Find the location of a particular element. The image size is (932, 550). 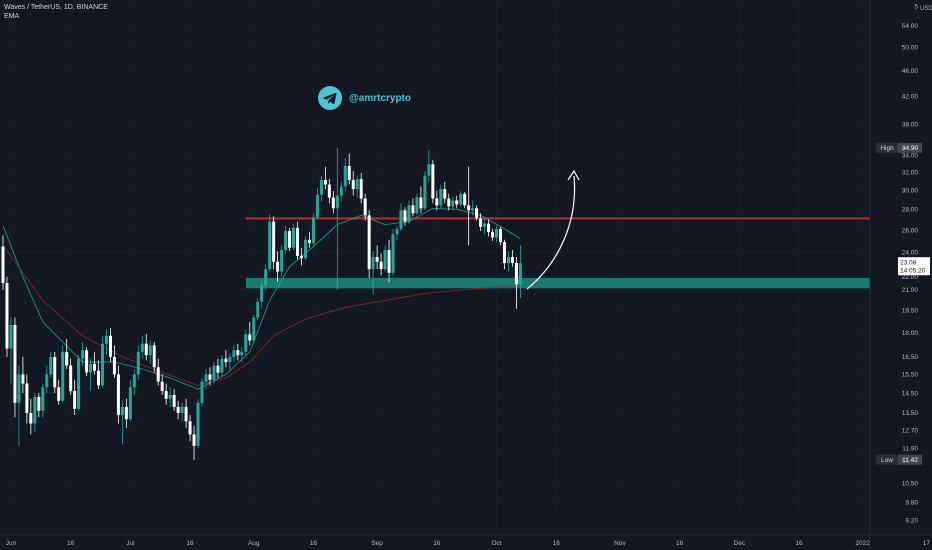

indicator-label: EMA is located at coordinates (12, 16).